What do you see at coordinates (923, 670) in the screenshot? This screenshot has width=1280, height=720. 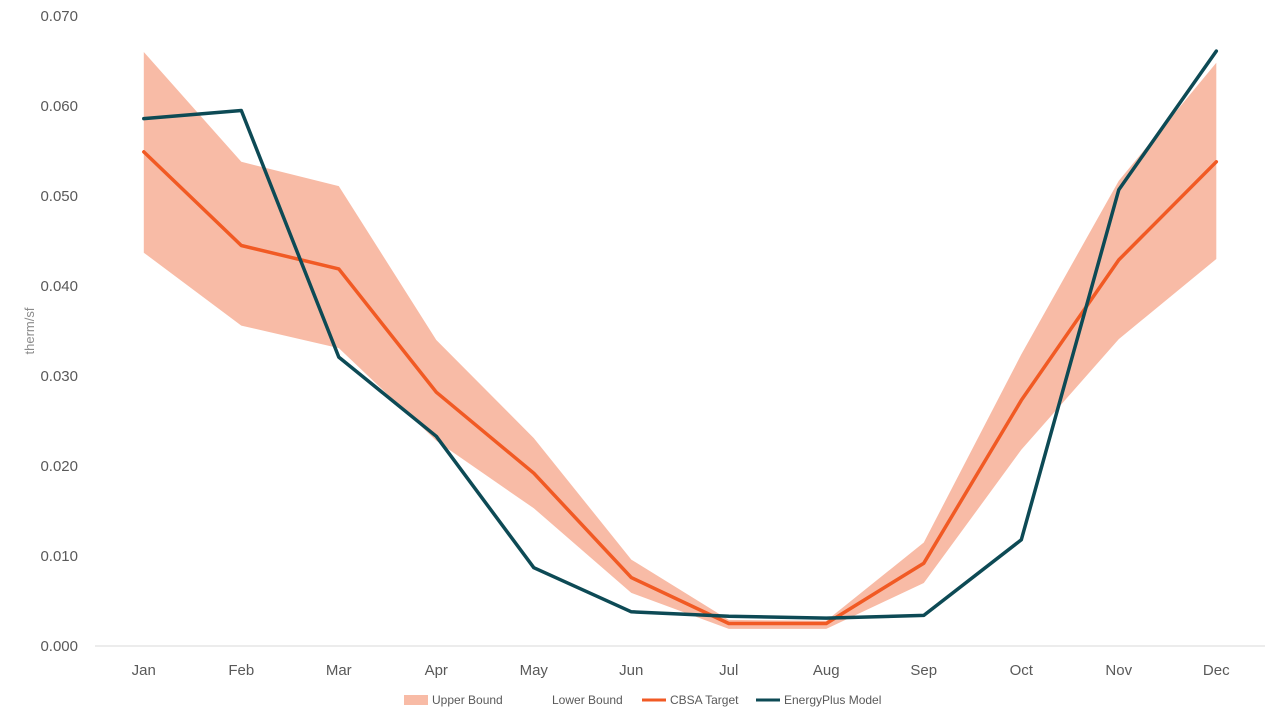 I see `x-tick-label: Sep` at bounding box center [923, 670].